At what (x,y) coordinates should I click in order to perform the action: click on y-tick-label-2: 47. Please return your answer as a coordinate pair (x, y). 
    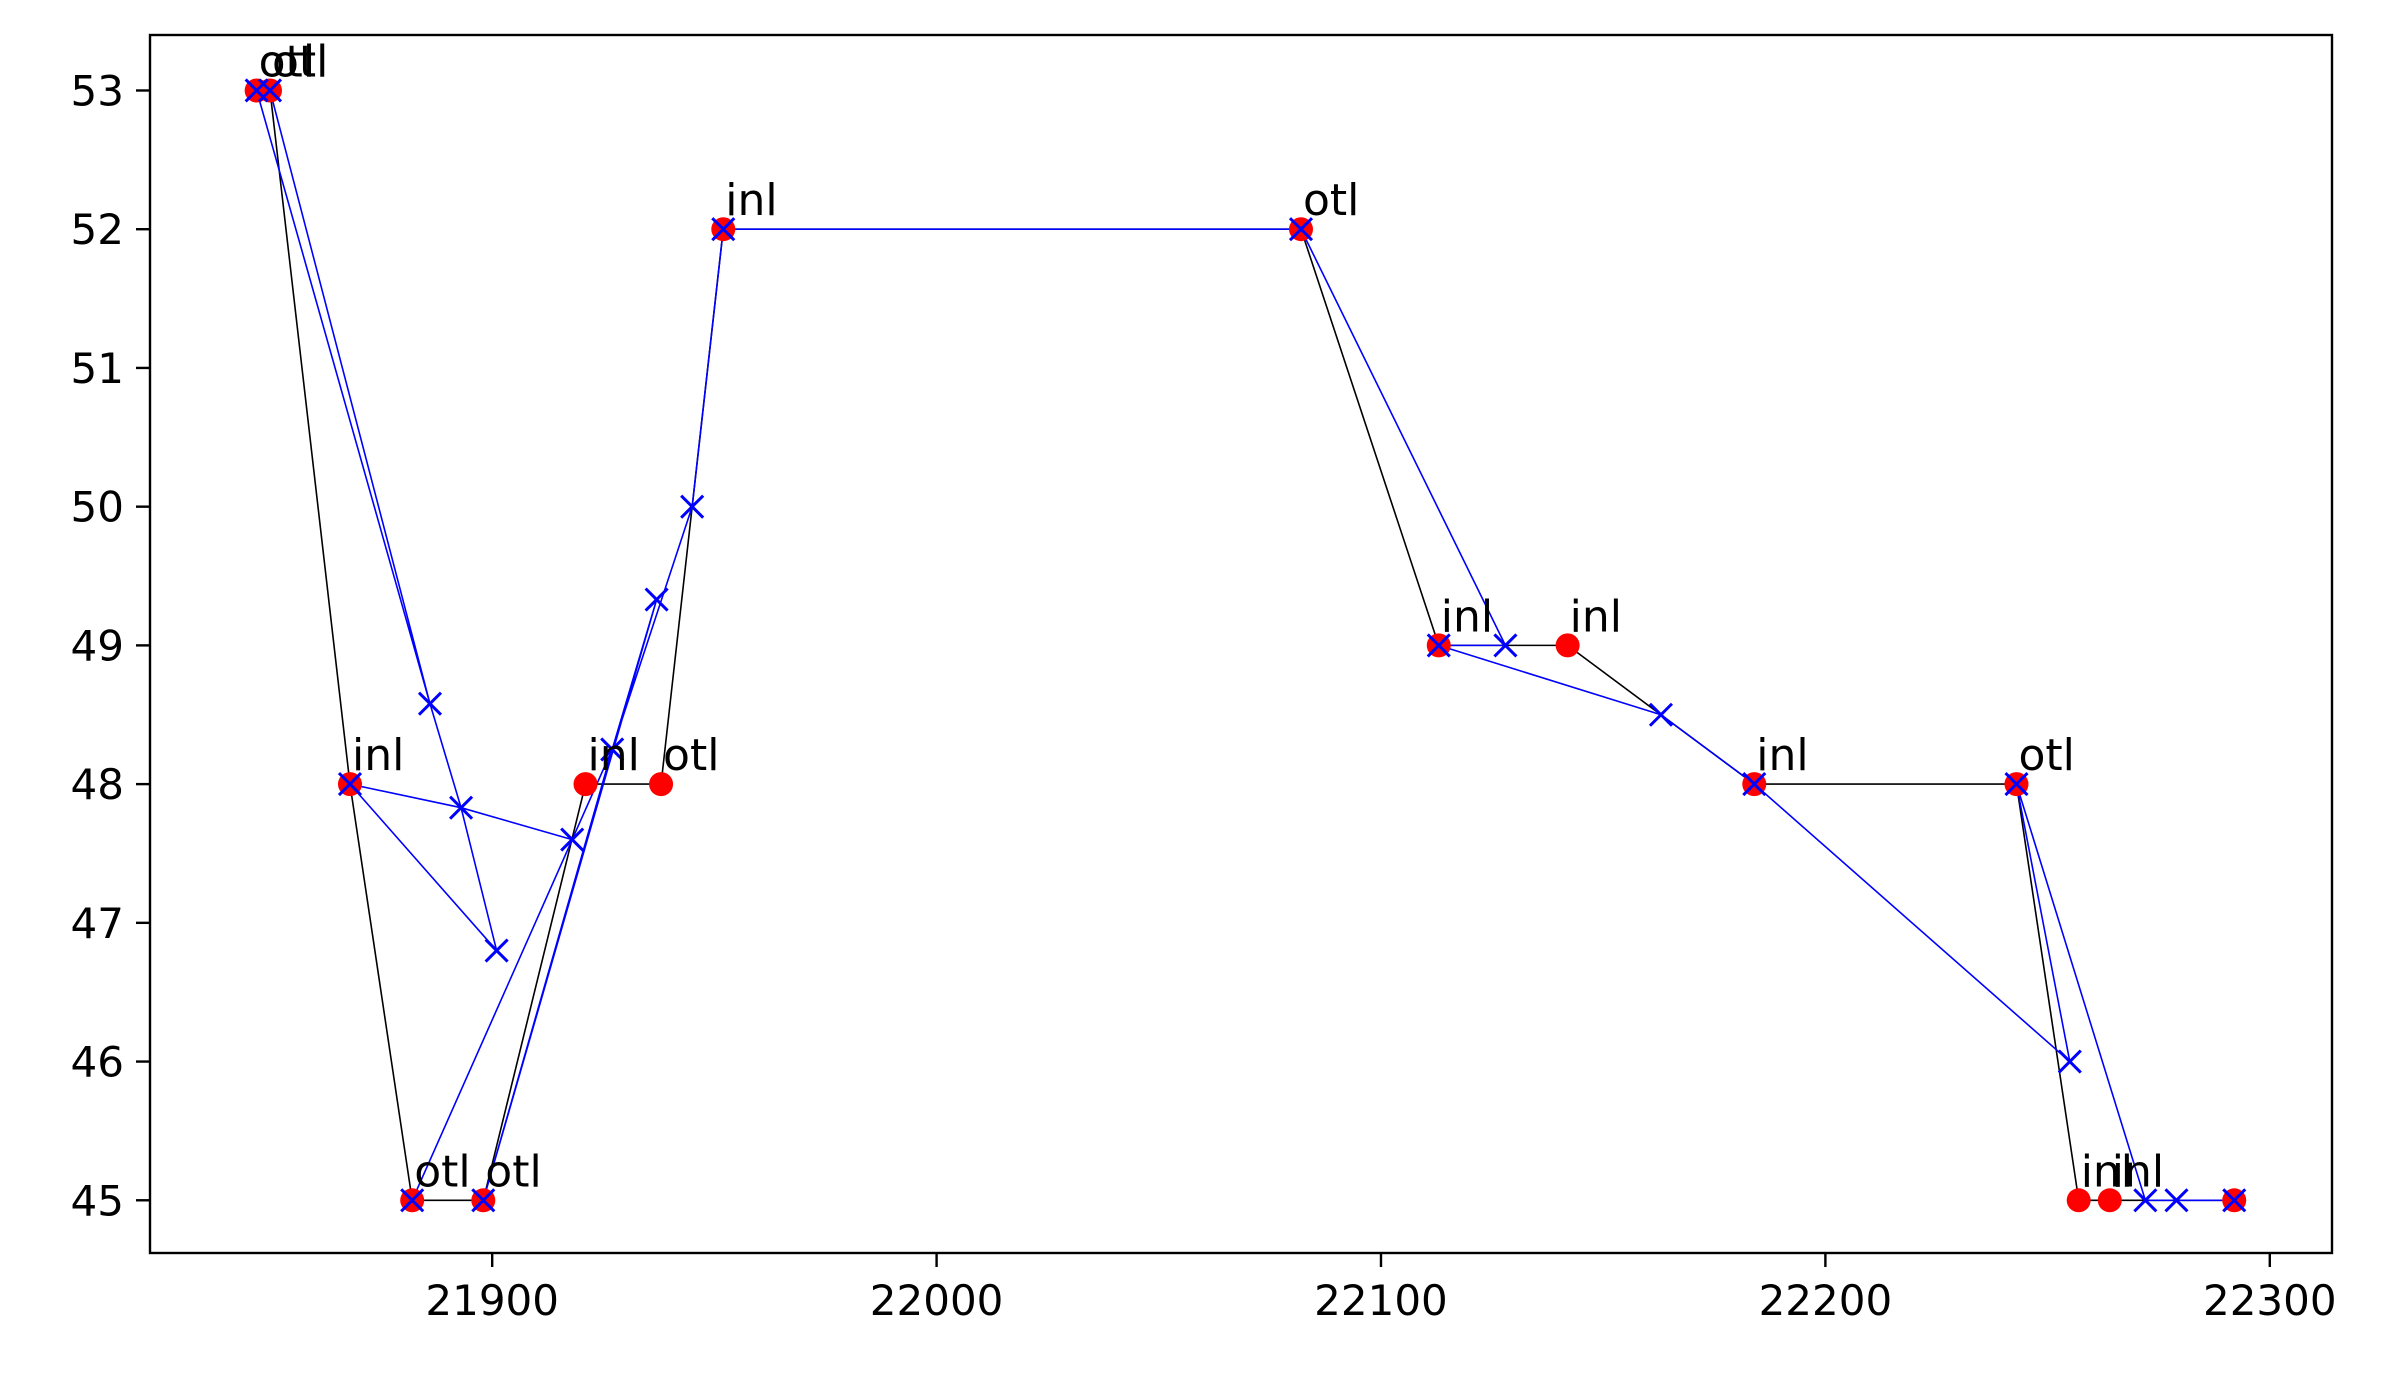
    Looking at the image, I should click on (97, 923).